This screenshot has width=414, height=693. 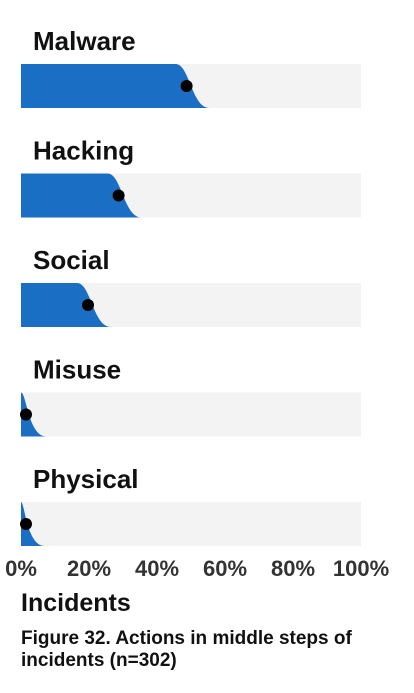 I want to click on row-hacking: Hacking, so click(x=191, y=177).